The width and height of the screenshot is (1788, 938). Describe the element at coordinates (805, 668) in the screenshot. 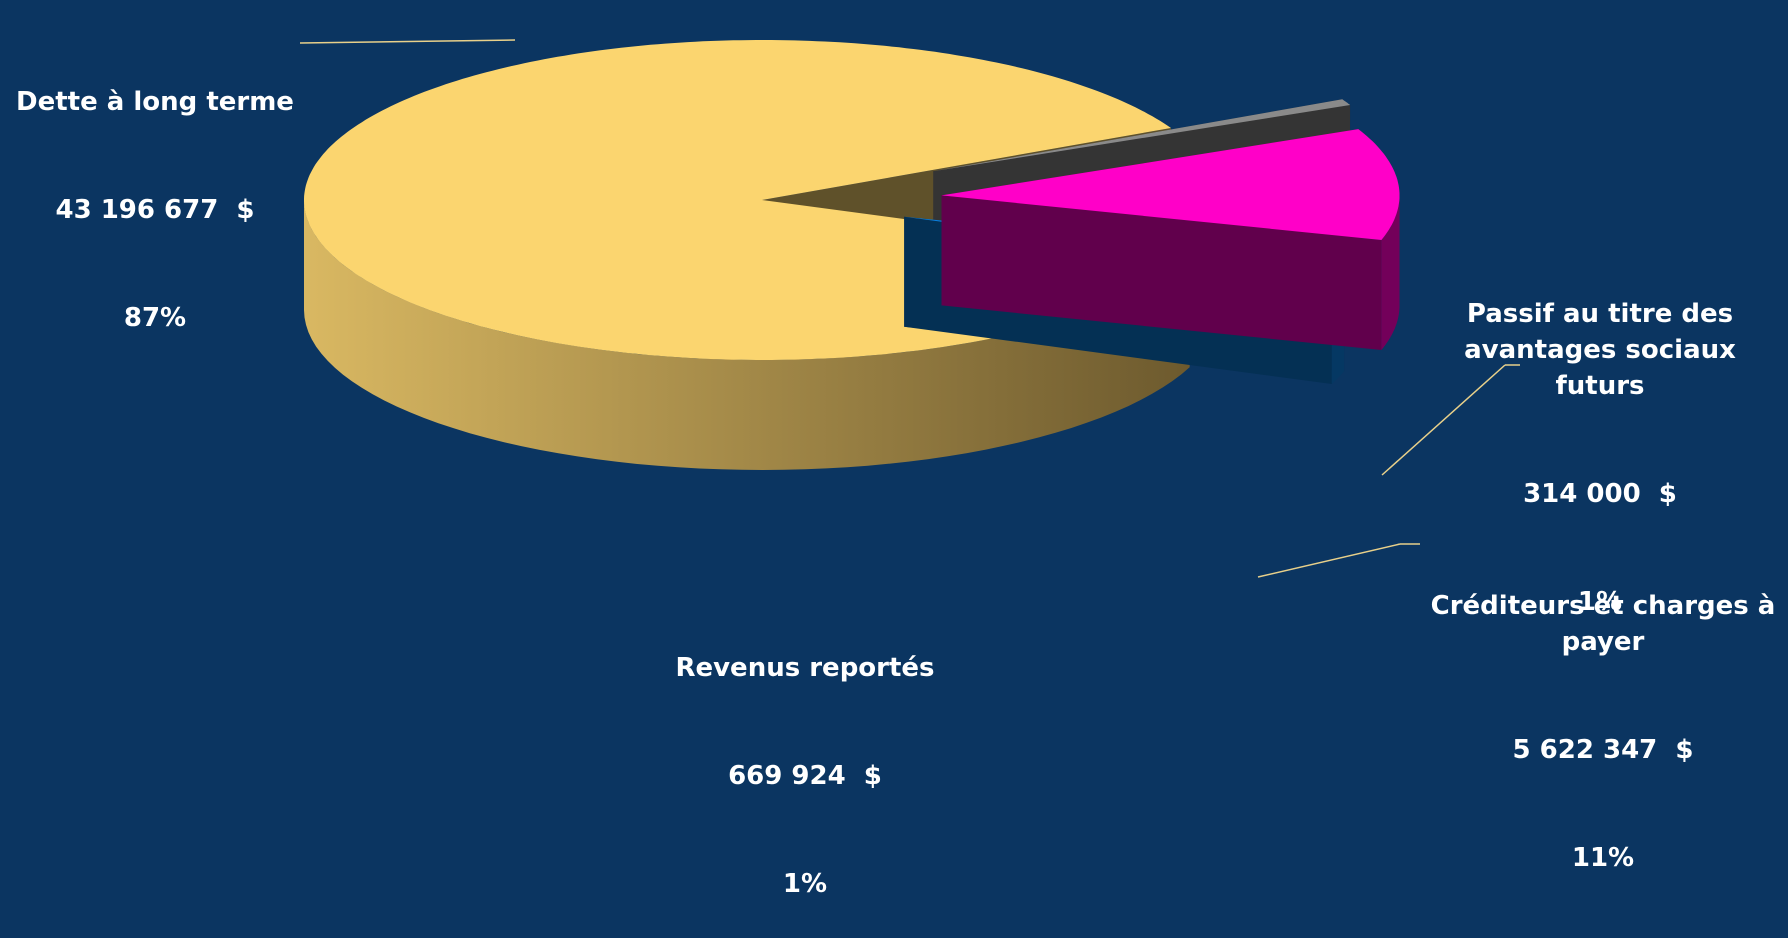

I see `category-label: Revenus reportés` at that location.